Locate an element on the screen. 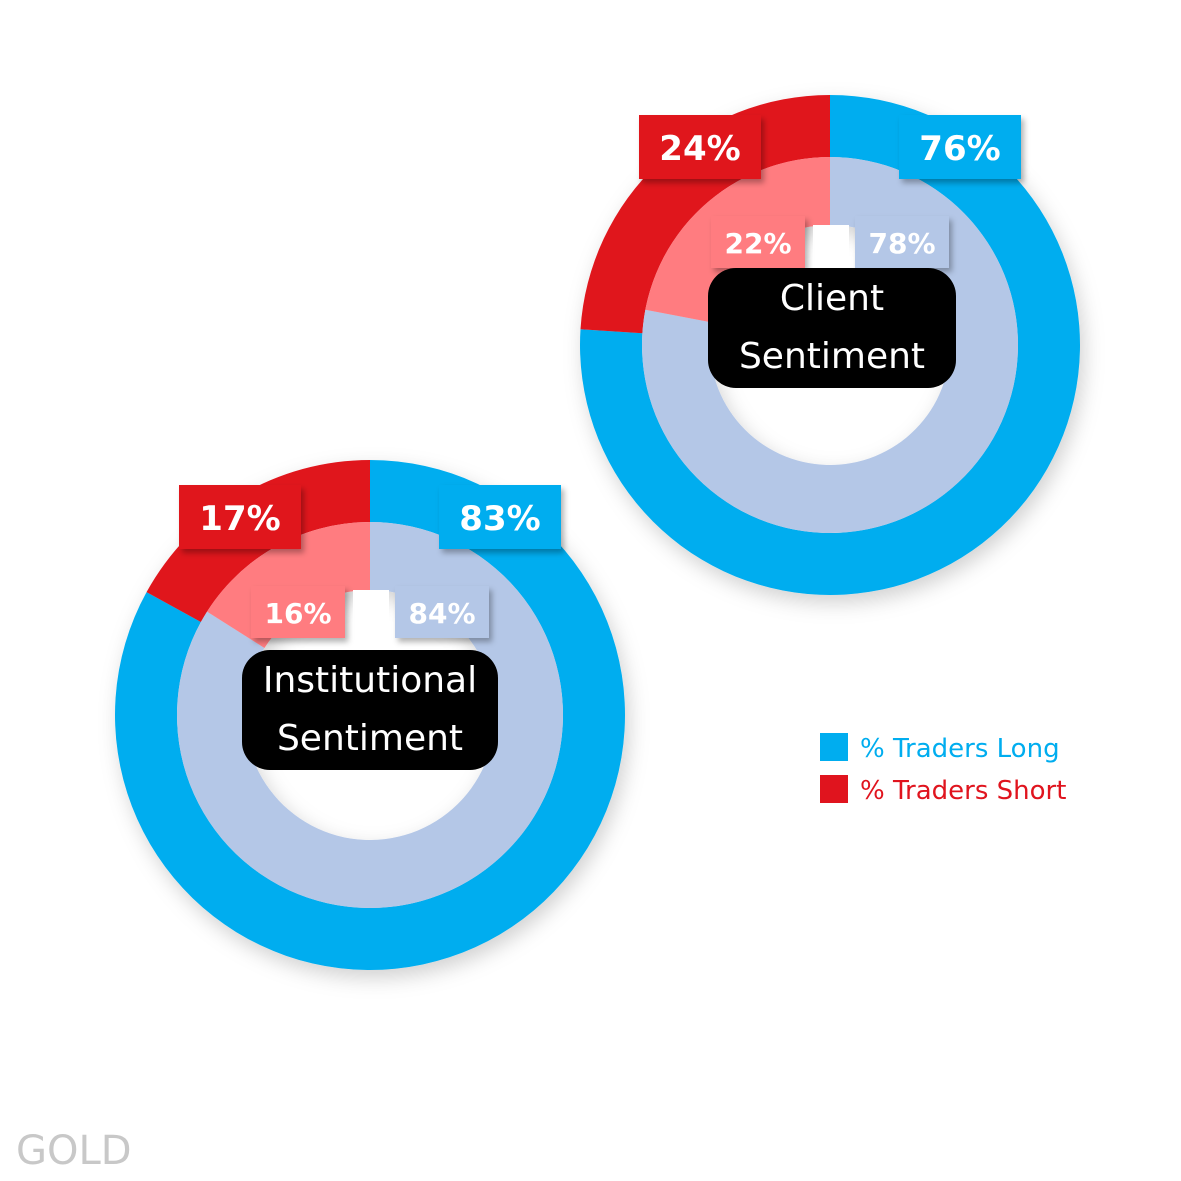  chart-title: Client Sentiment is located at coordinates (832, 328).